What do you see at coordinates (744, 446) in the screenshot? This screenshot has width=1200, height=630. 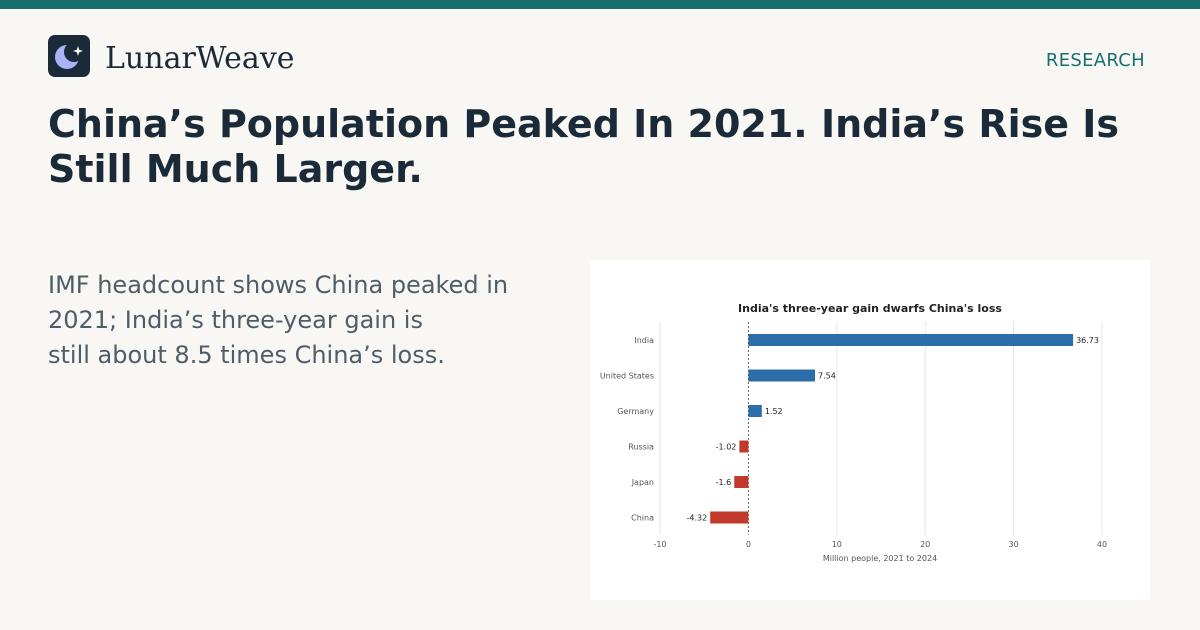 I see `bar-russia` at bounding box center [744, 446].